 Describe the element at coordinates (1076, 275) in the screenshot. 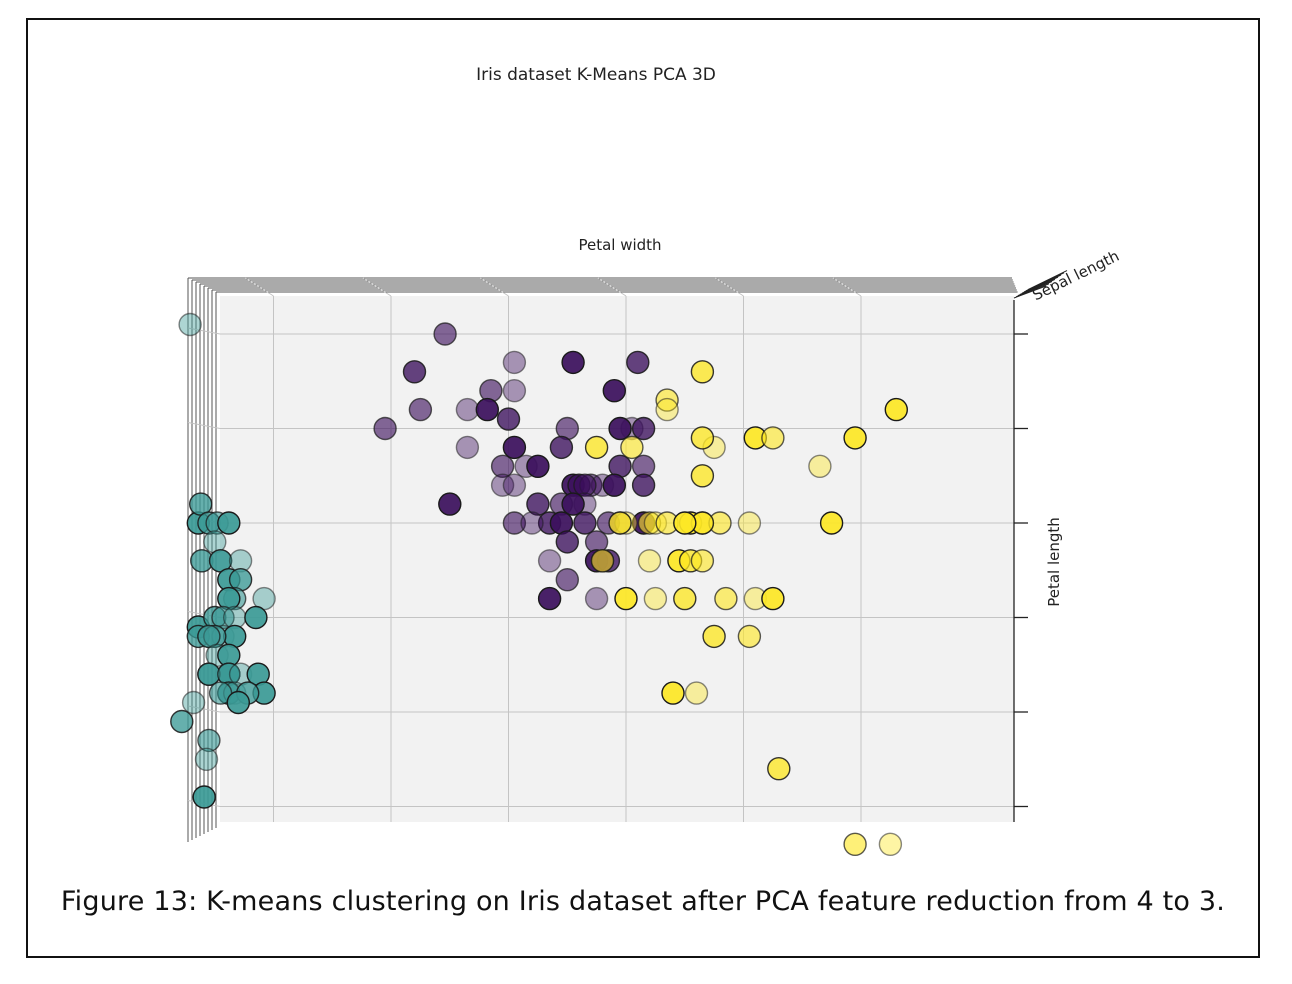

I see `z-axis-label: Sepal length` at that location.